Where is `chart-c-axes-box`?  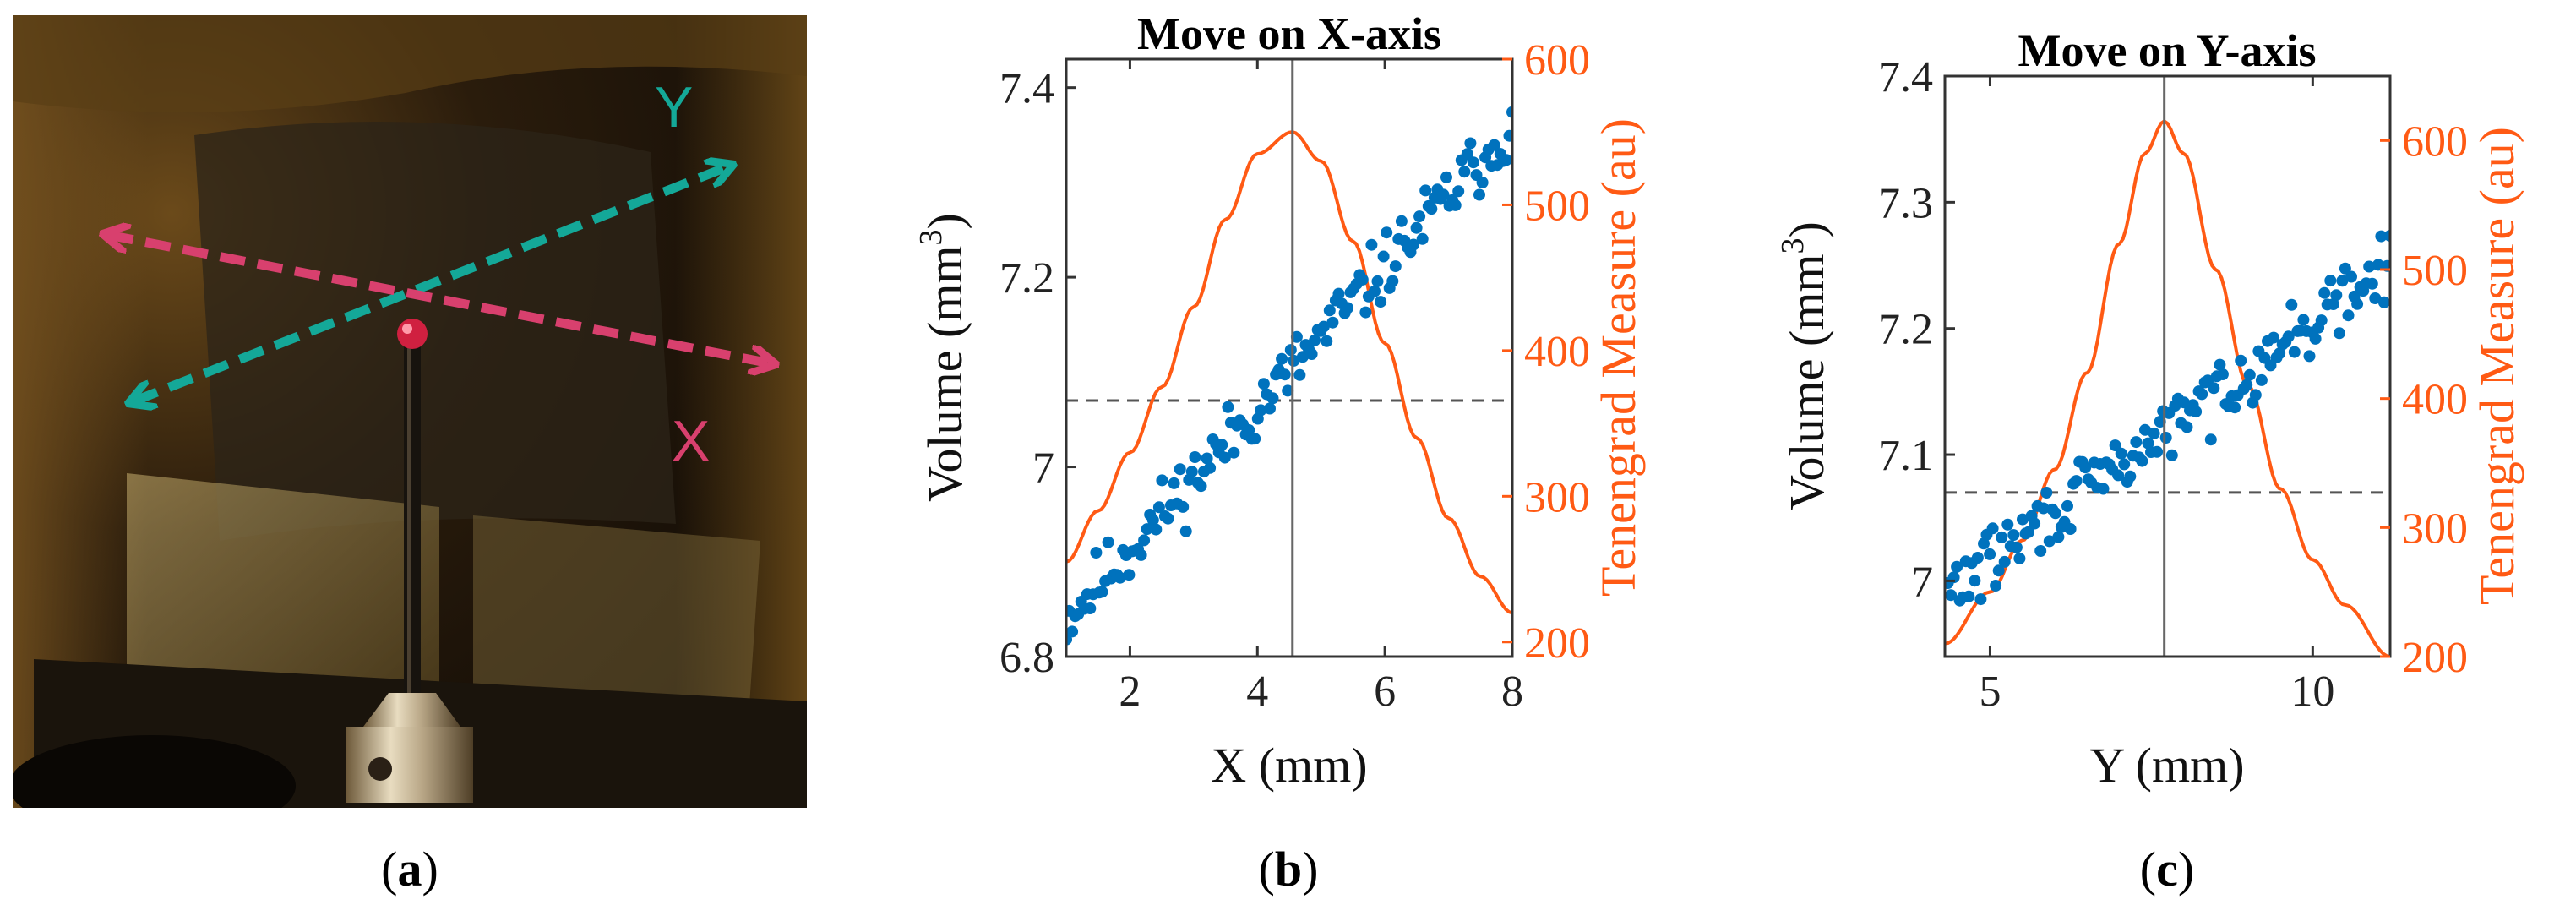 chart-c-axes-box is located at coordinates (2167, 366).